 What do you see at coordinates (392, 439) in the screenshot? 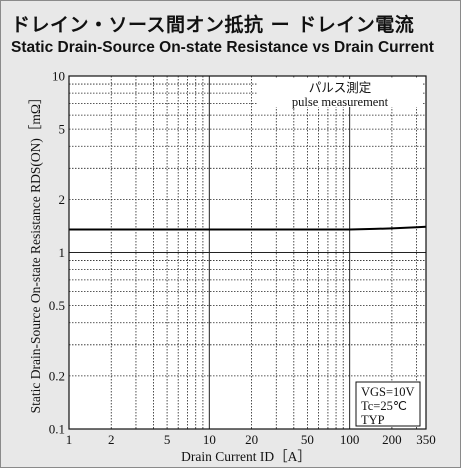
I see `x-tick-label: 200` at bounding box center [392, 439].